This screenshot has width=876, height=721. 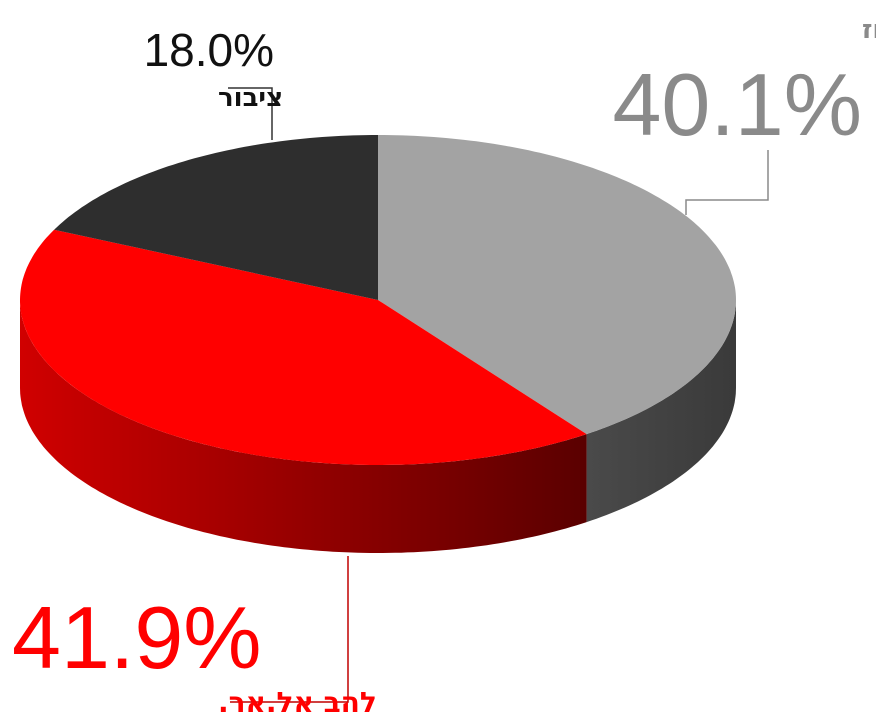 What do you see at coordinates (137, 637) in the screenshot?
I see `value-label: 41.9%` at bounding box center [137, 637].